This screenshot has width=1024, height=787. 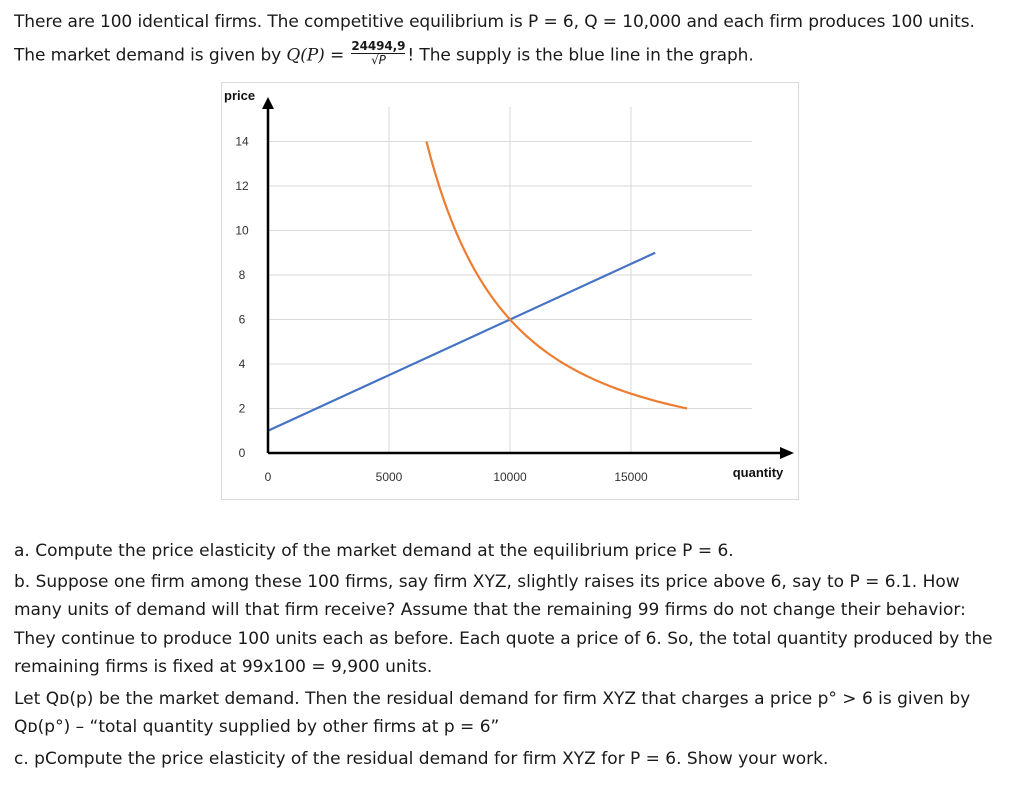 What do you see at coordinates (242, 186) in the screenshot?
I see `y-tick-label: 12` at bounding box center [242, 186].